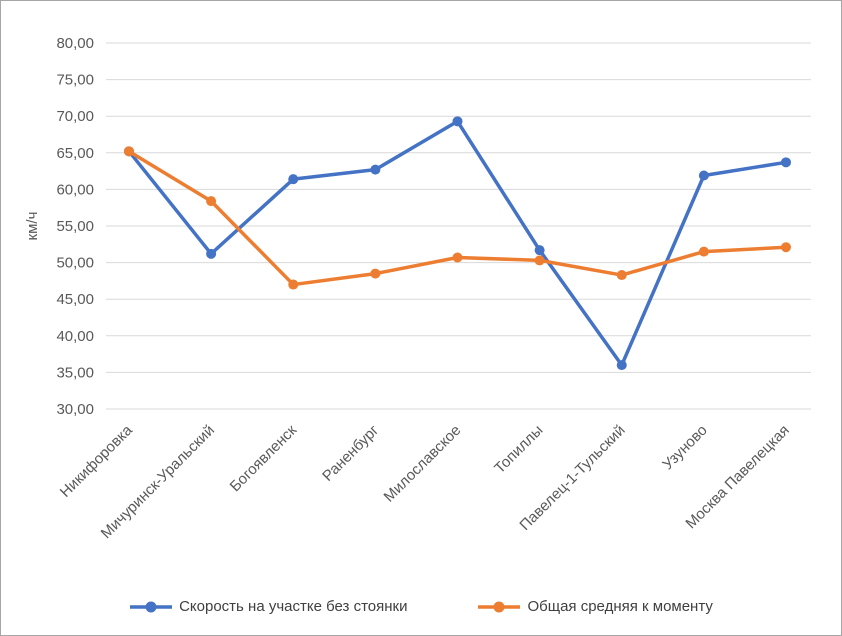 Image resolution: width=842 pixels, height=636 pixels. What do you see at coordinates (75, 80) in the screenshot?
I see `y-tick-label: 75,00` at bounding box center [75, 80].